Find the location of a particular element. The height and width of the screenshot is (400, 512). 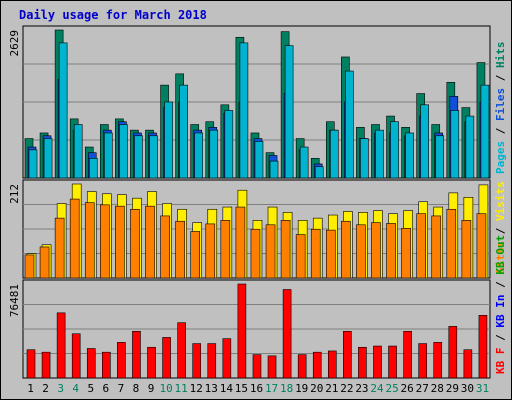

x-tick-label: 13 is located at coordinates (211, 388).